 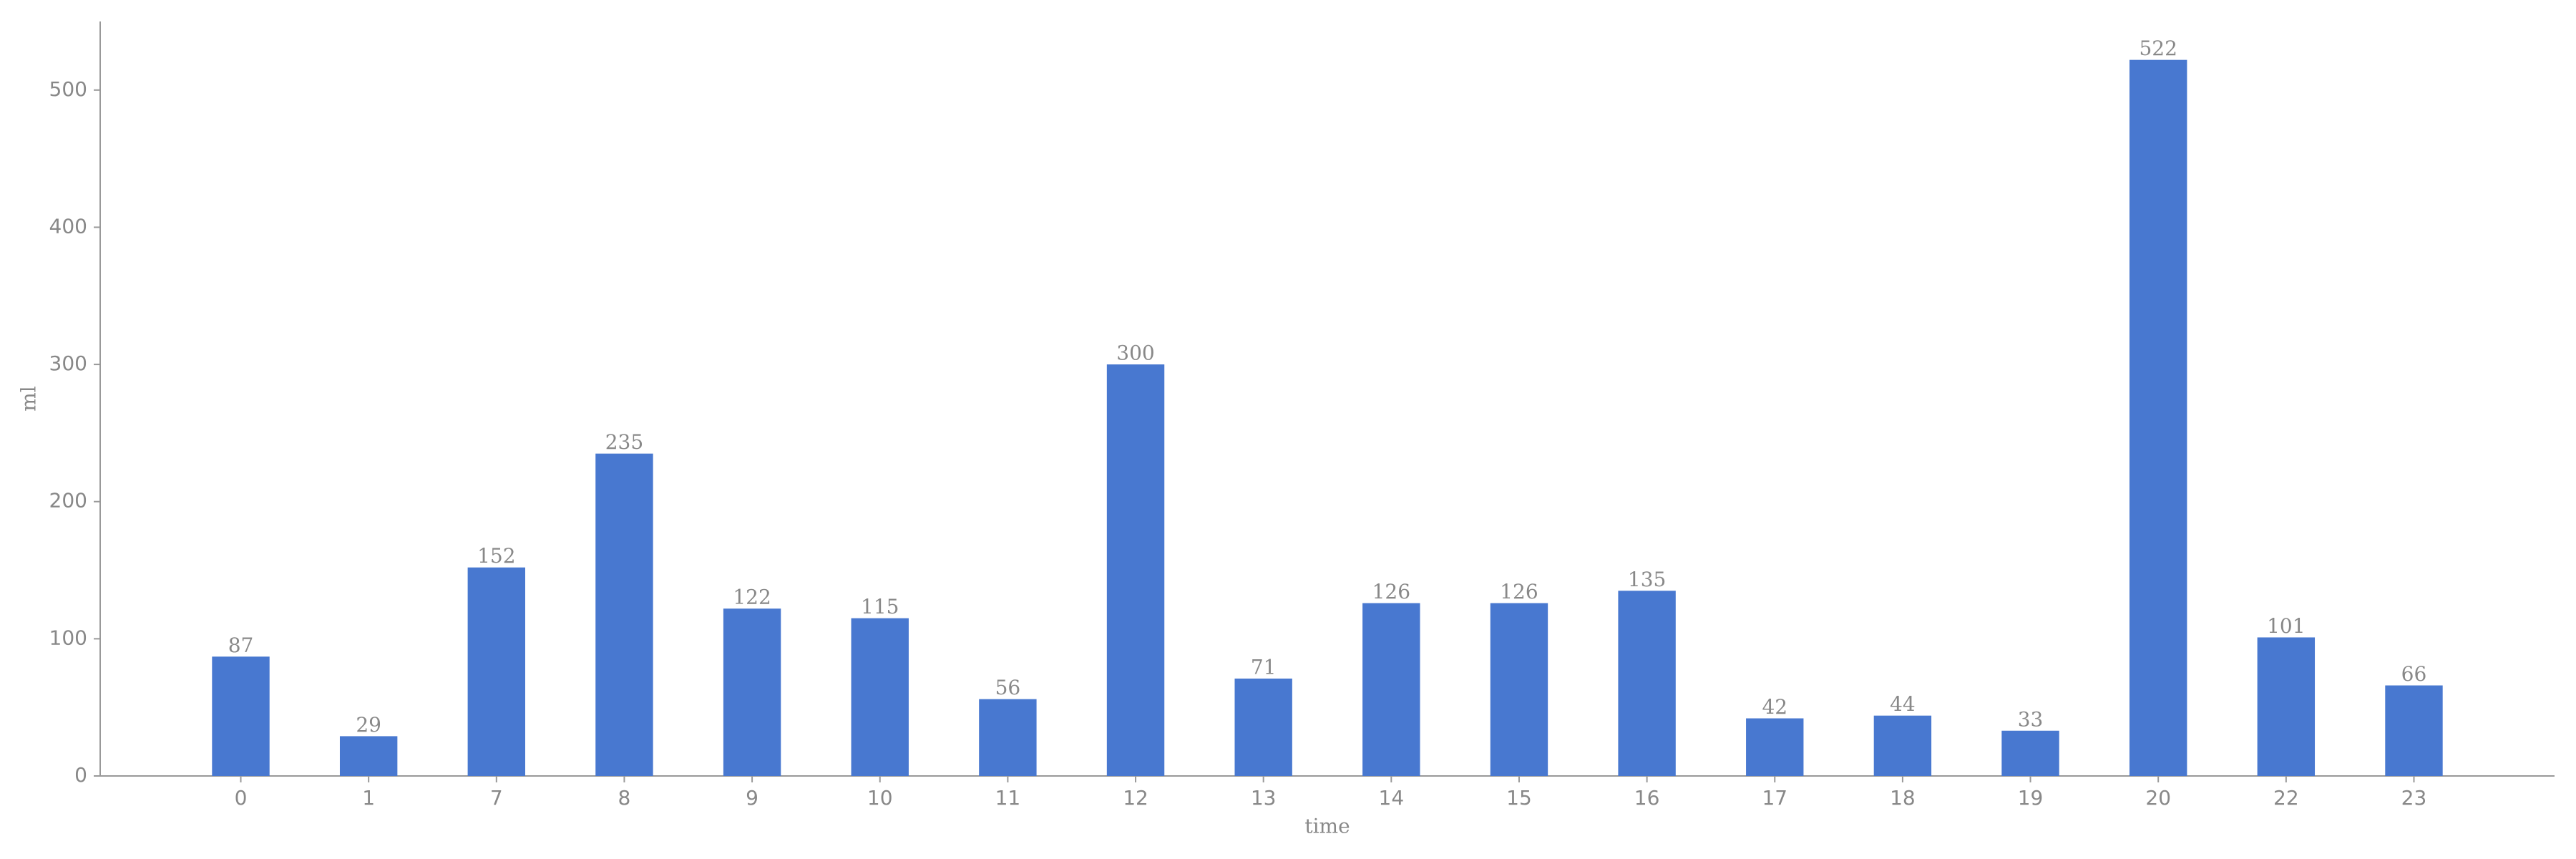 What do you see at coordinates (241, 798) in the screenshot?
I see `x-tick-label: 0` at bounding box center [241, 798].